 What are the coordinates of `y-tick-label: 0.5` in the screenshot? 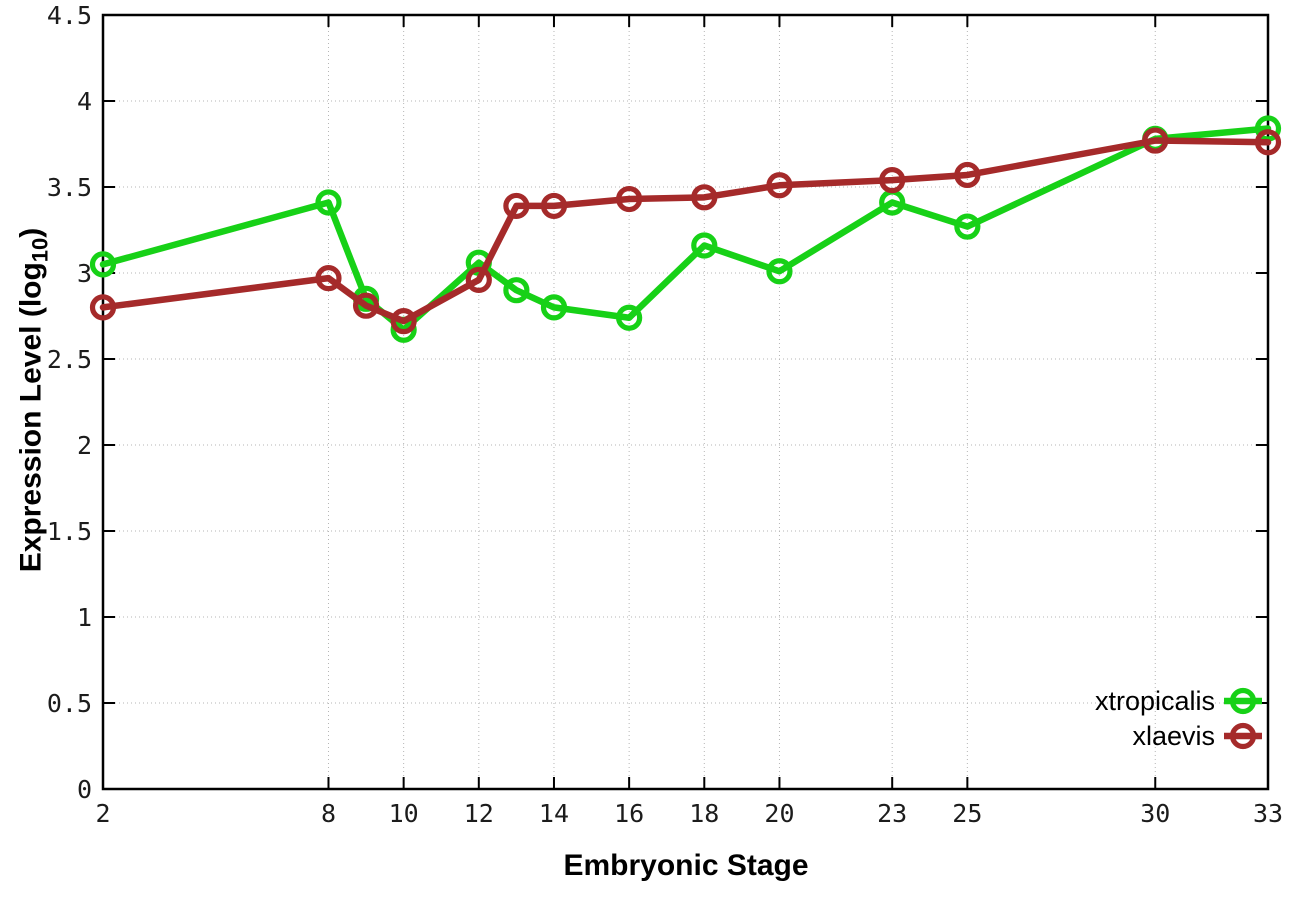 It's located at (69, 703).